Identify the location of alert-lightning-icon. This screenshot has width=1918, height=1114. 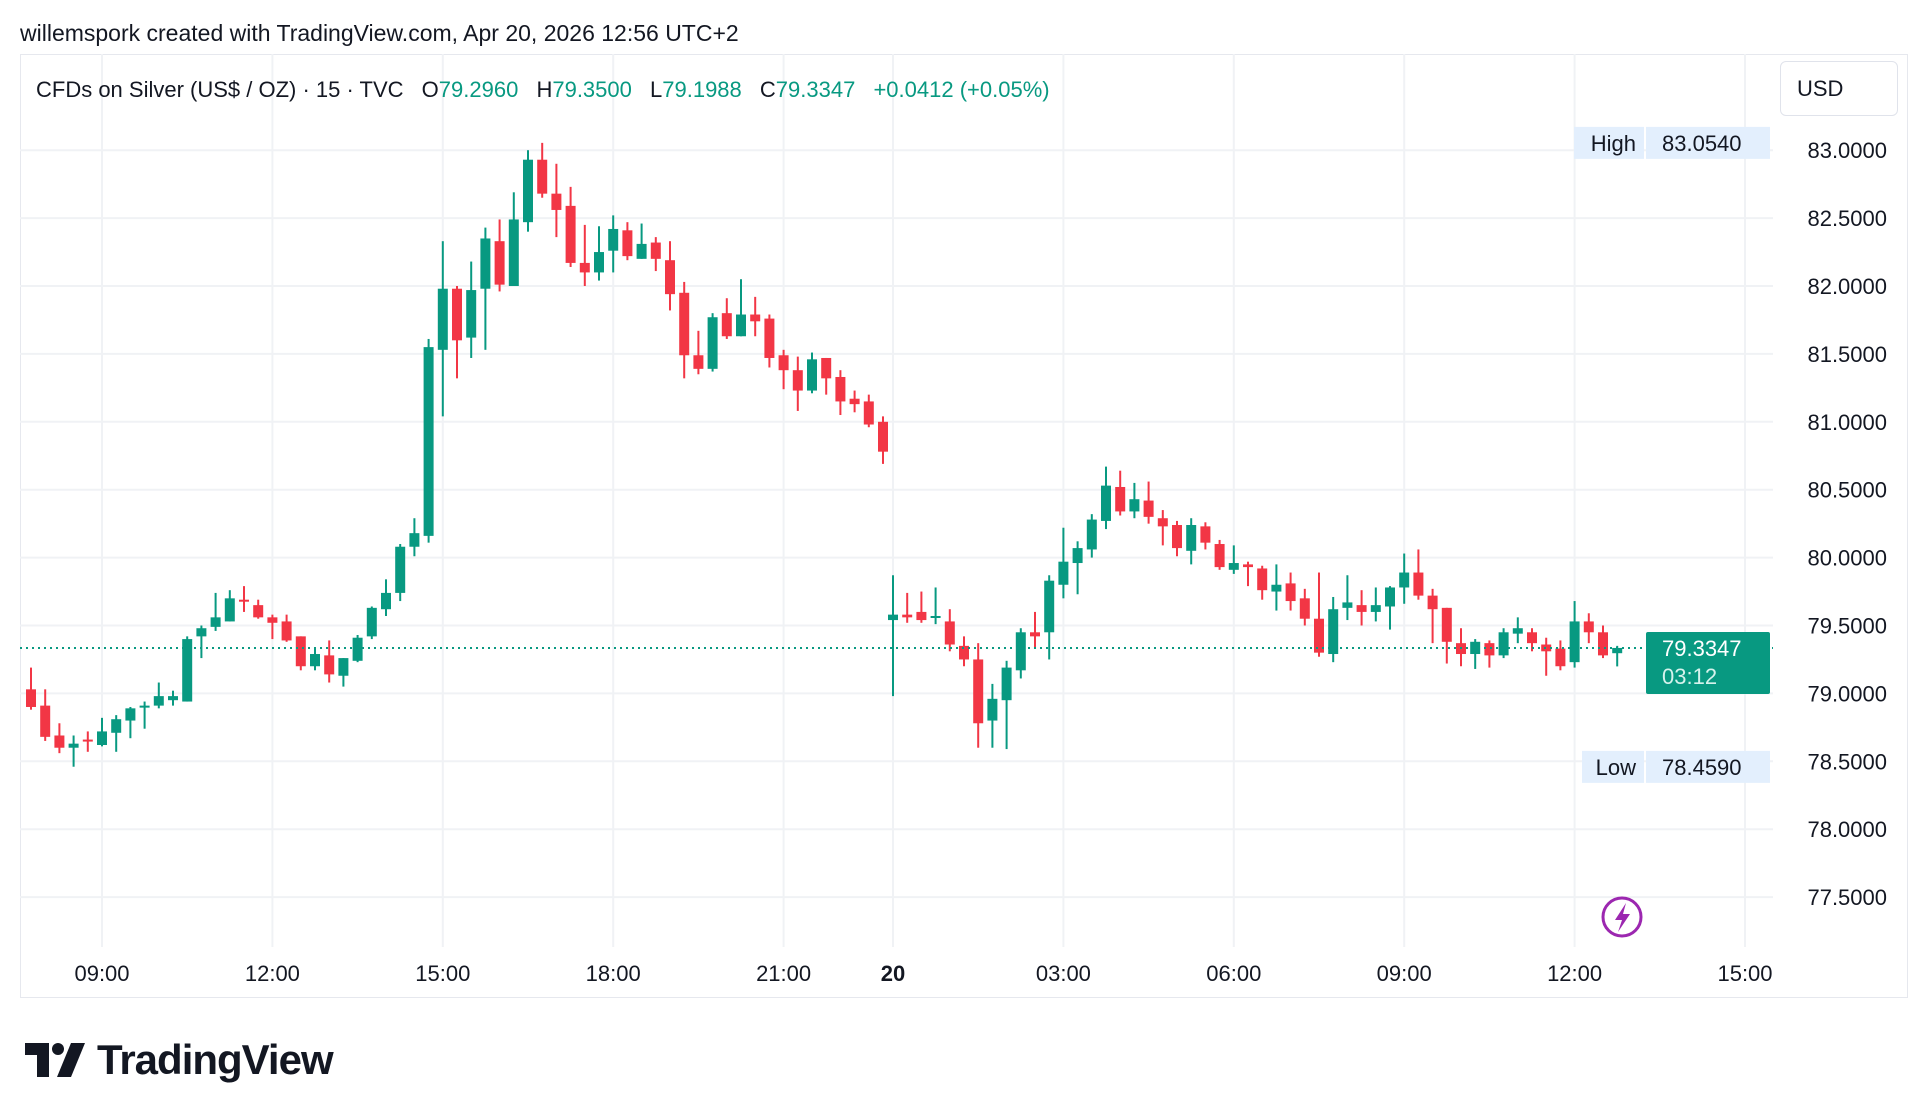
(1622, 917).